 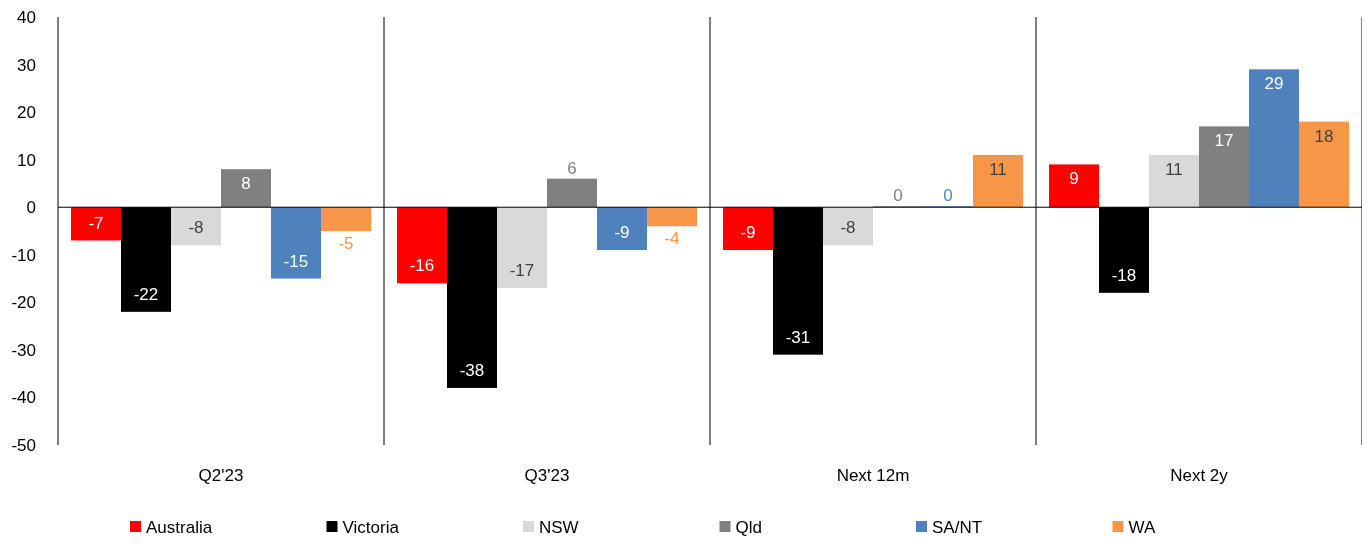 What do you see at coordinates (296, 261) in the screenshot?
I see `data-label: -15` at bounding box center [296, 261].